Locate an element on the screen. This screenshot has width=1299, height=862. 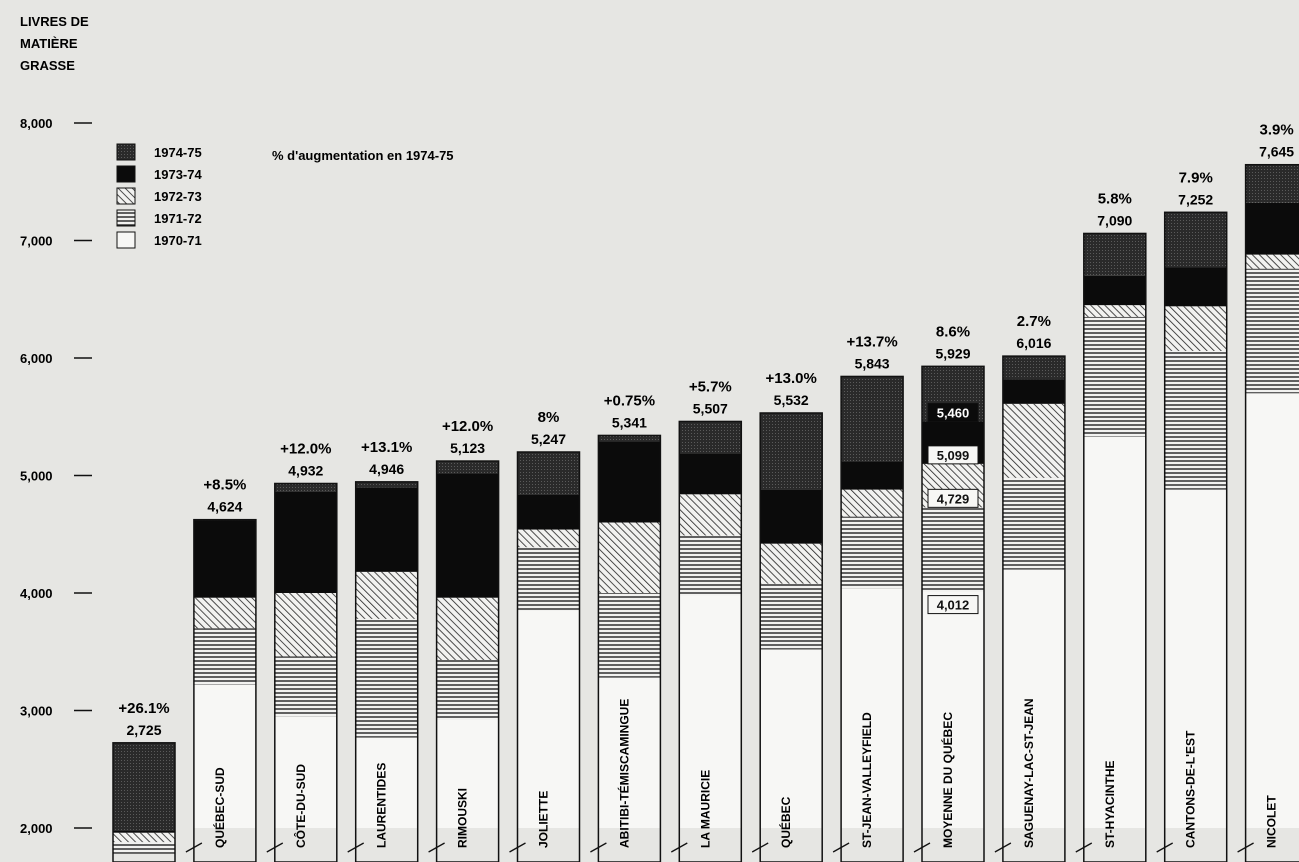
bar-total-label: 2,725 is located at coordinates (143, 730).